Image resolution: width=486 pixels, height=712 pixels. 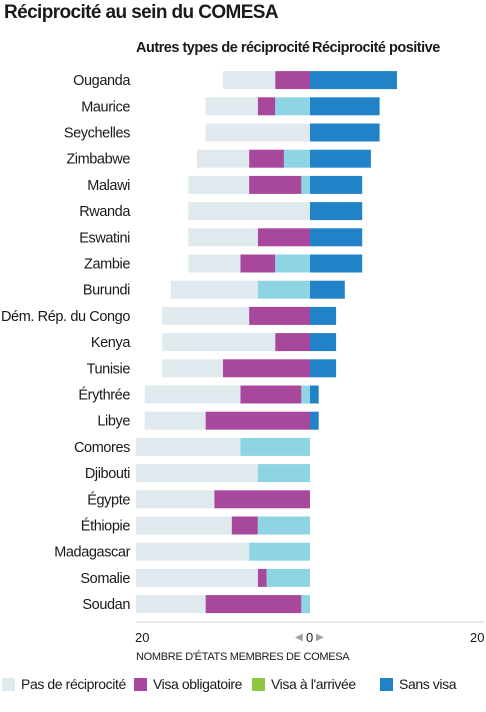 I want to click on axis-tick-left: 20, so click(x=142, y=637).